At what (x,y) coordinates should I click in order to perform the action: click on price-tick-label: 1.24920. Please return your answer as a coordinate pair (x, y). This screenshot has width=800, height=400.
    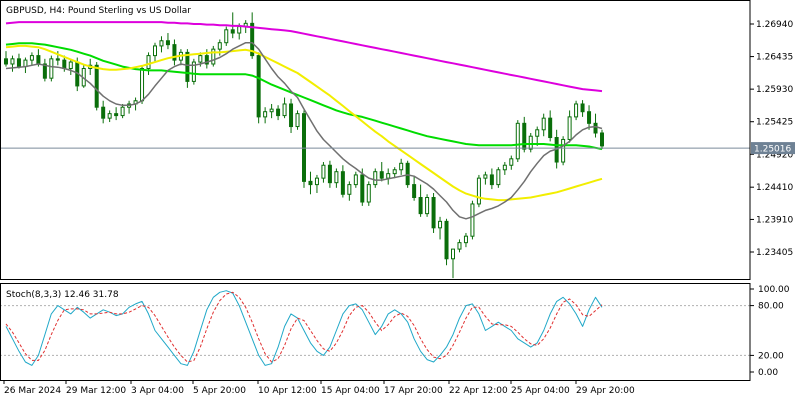
    Looking at the image, I should click on (774, 155).